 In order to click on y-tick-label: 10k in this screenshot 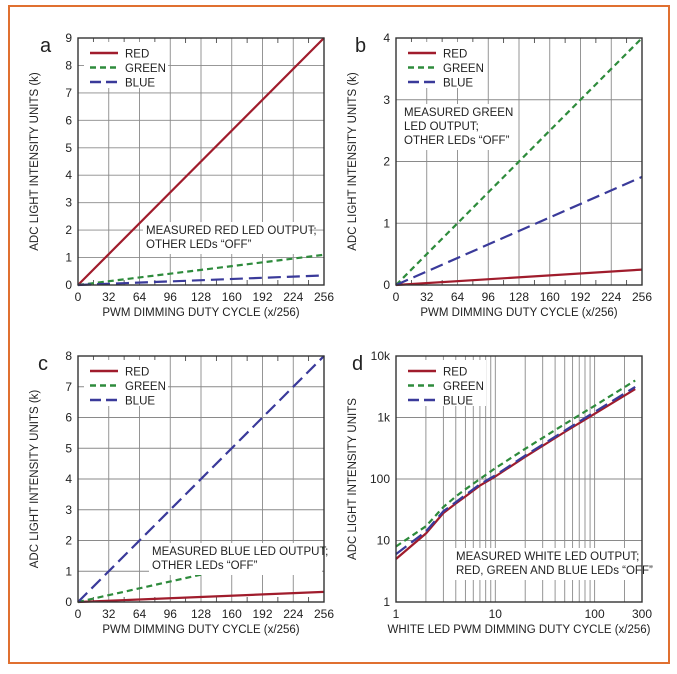, I will do `click(381, 356)`.